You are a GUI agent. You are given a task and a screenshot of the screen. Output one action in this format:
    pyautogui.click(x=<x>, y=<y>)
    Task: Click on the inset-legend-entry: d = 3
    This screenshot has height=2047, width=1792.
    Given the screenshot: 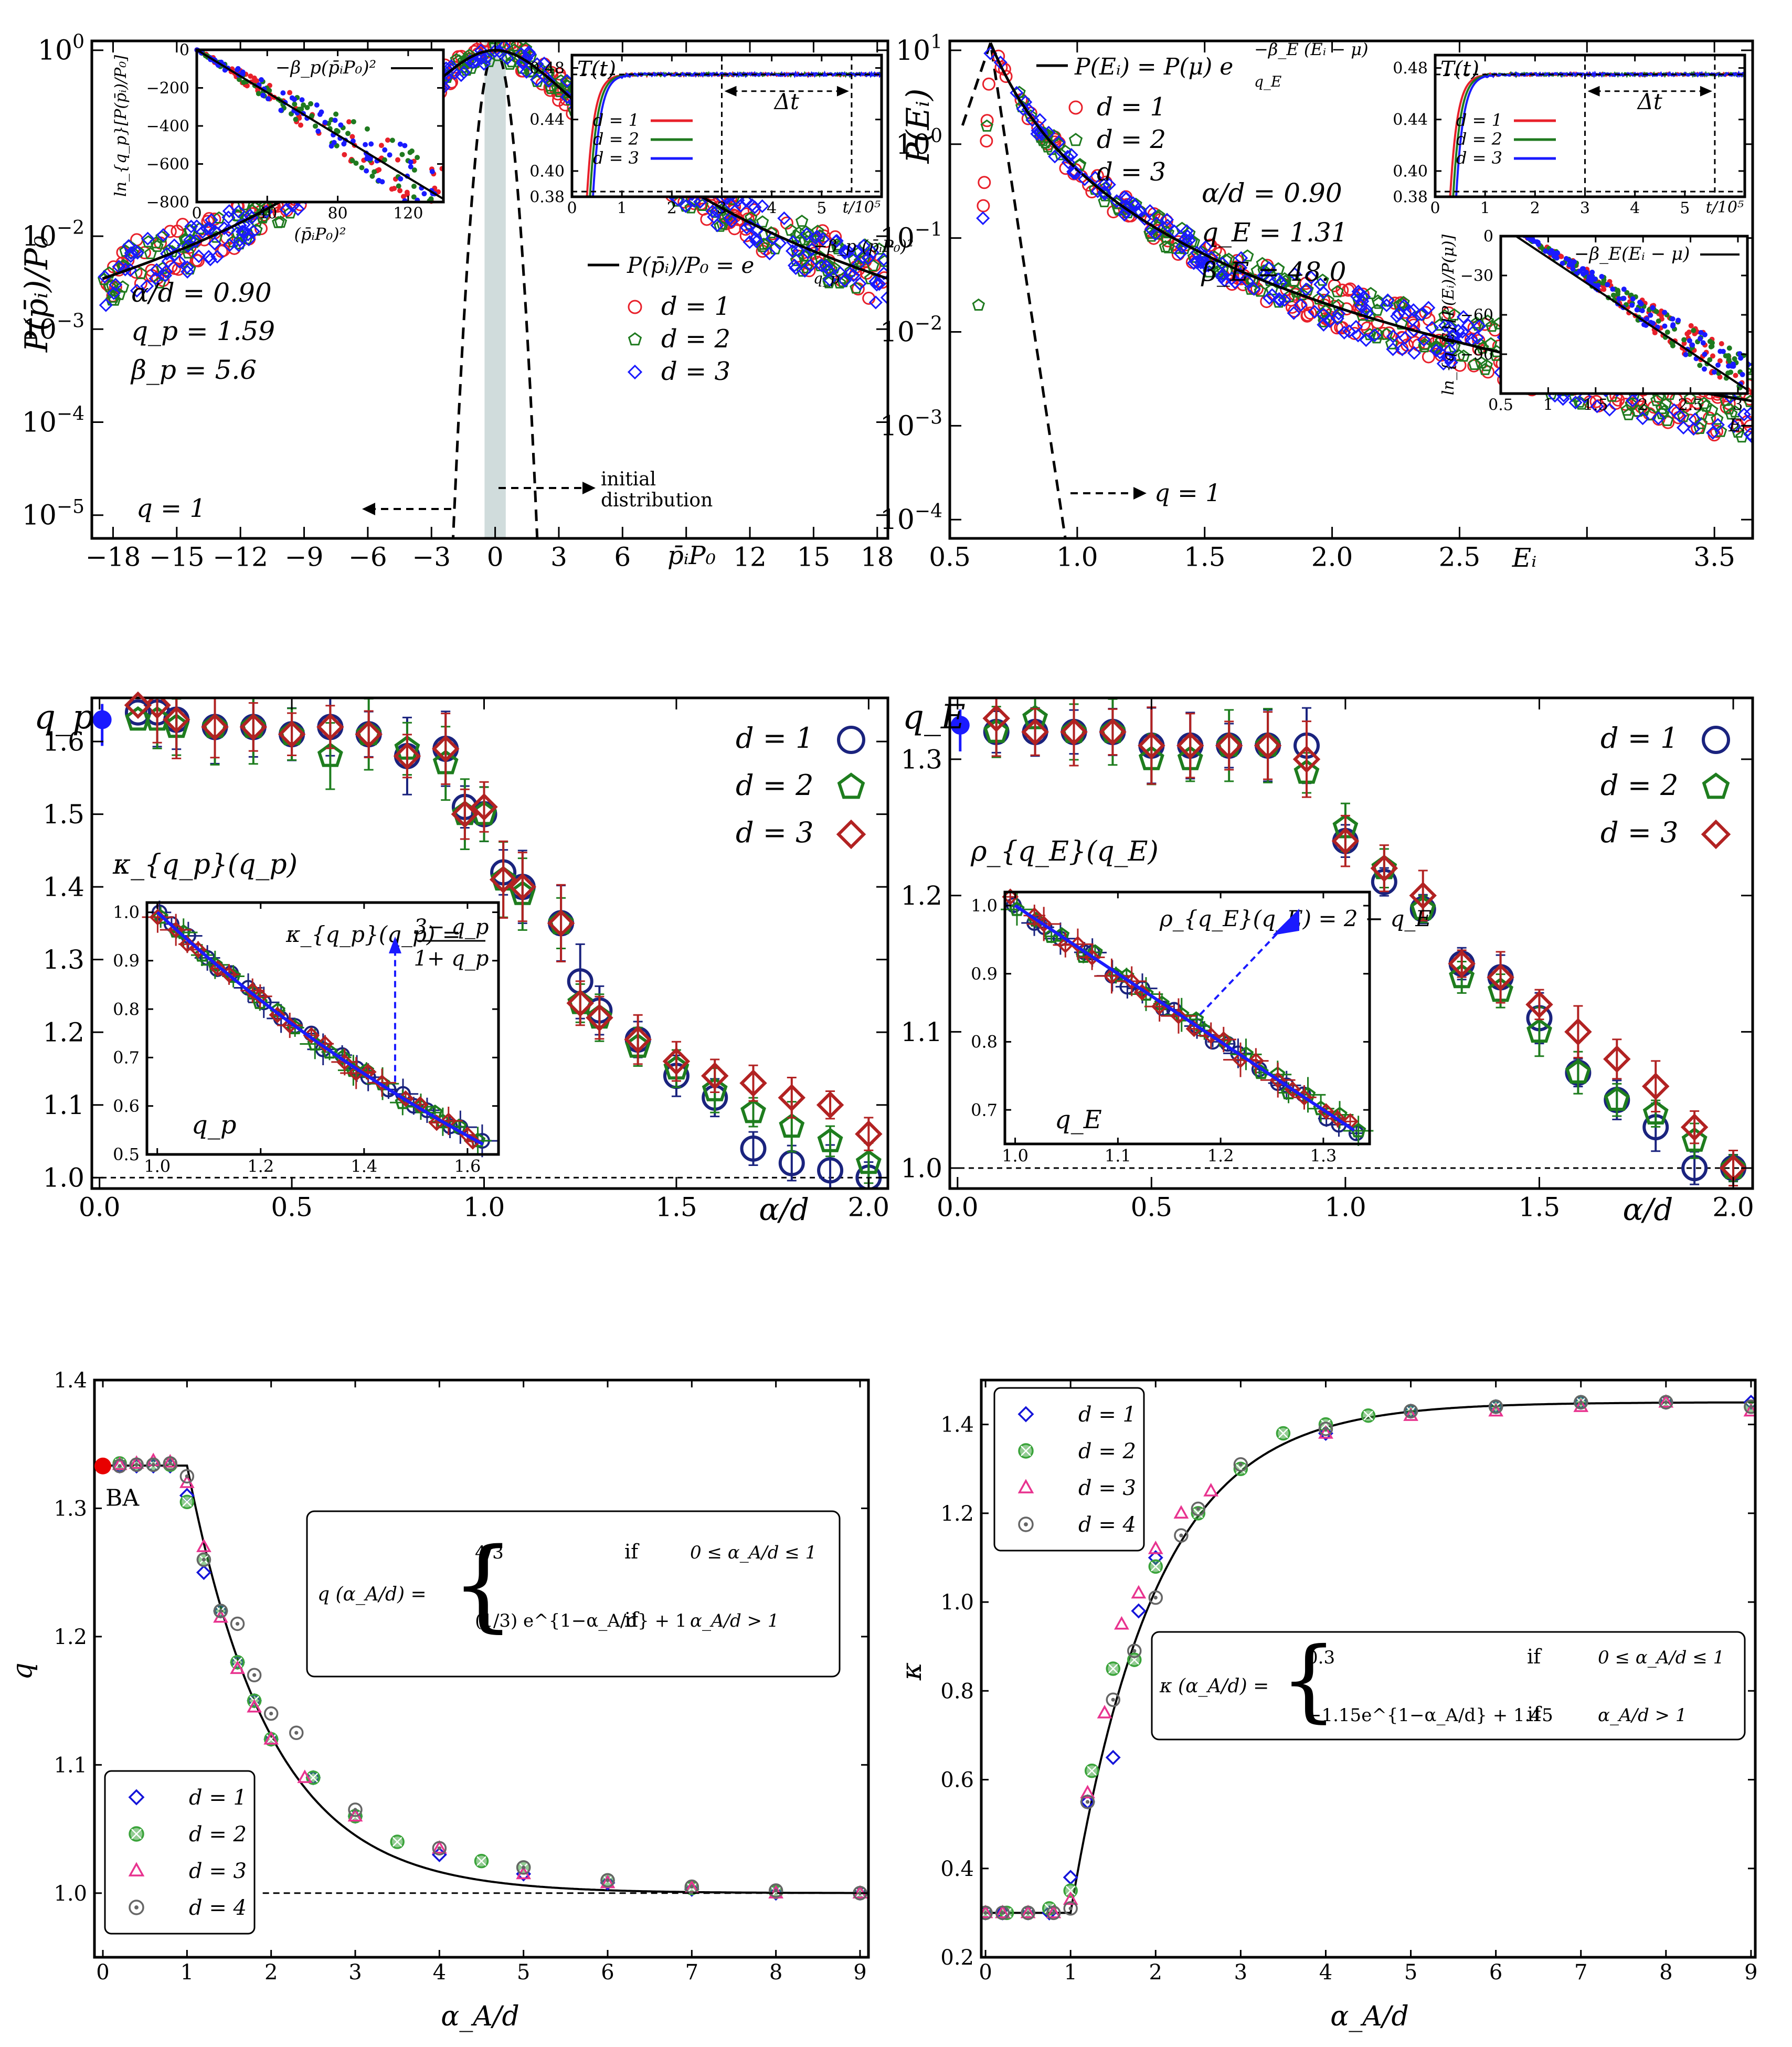 What is the action you would take?
    pyautogui.click(x=1479, y=158)
    